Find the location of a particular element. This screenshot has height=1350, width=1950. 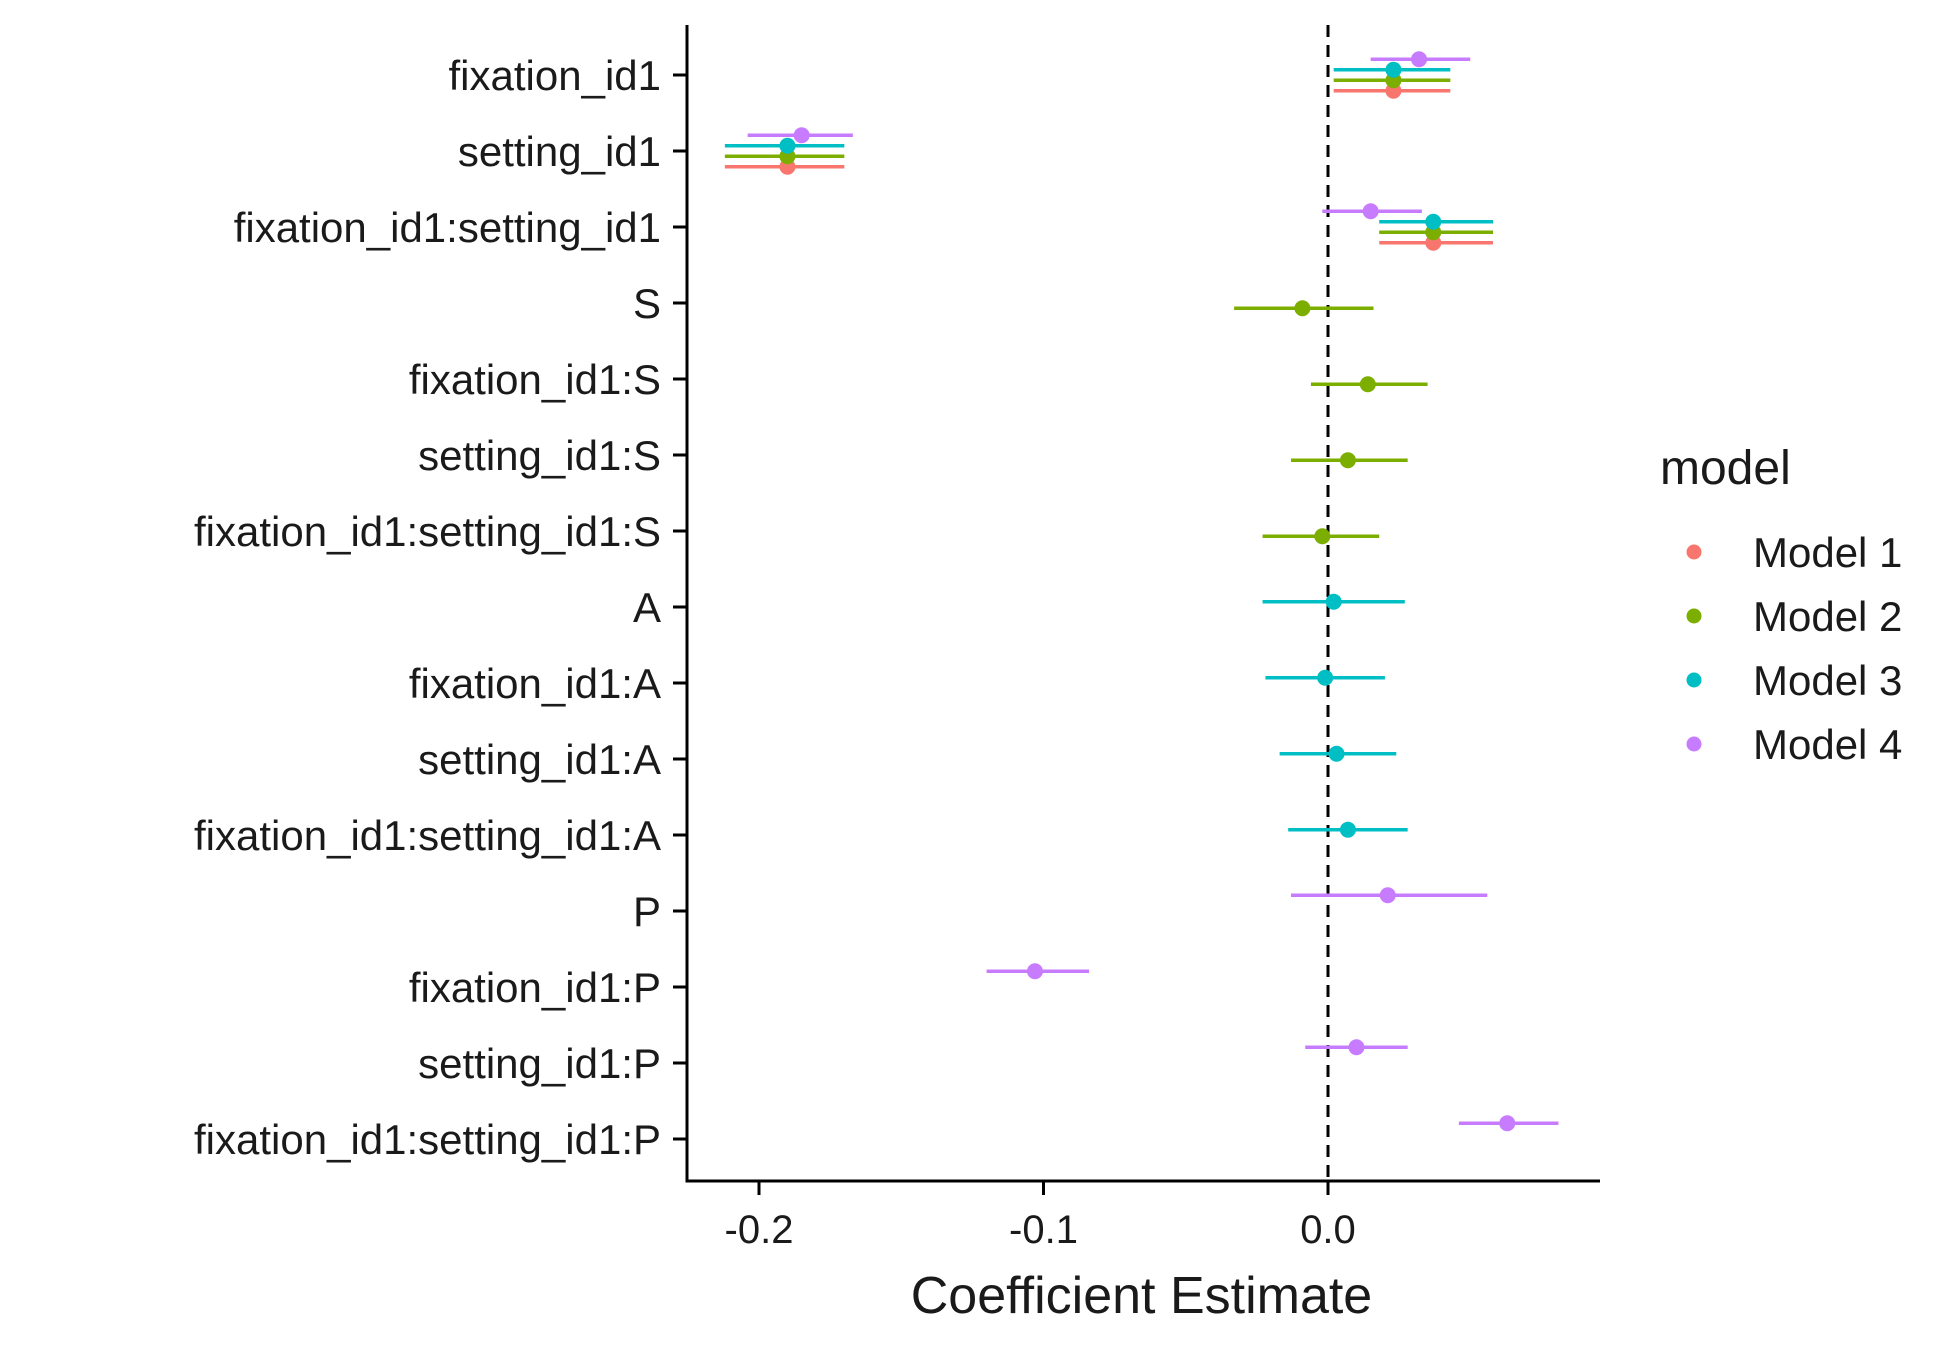

y-tick-label-a: A is located at coordinates (647, 607).